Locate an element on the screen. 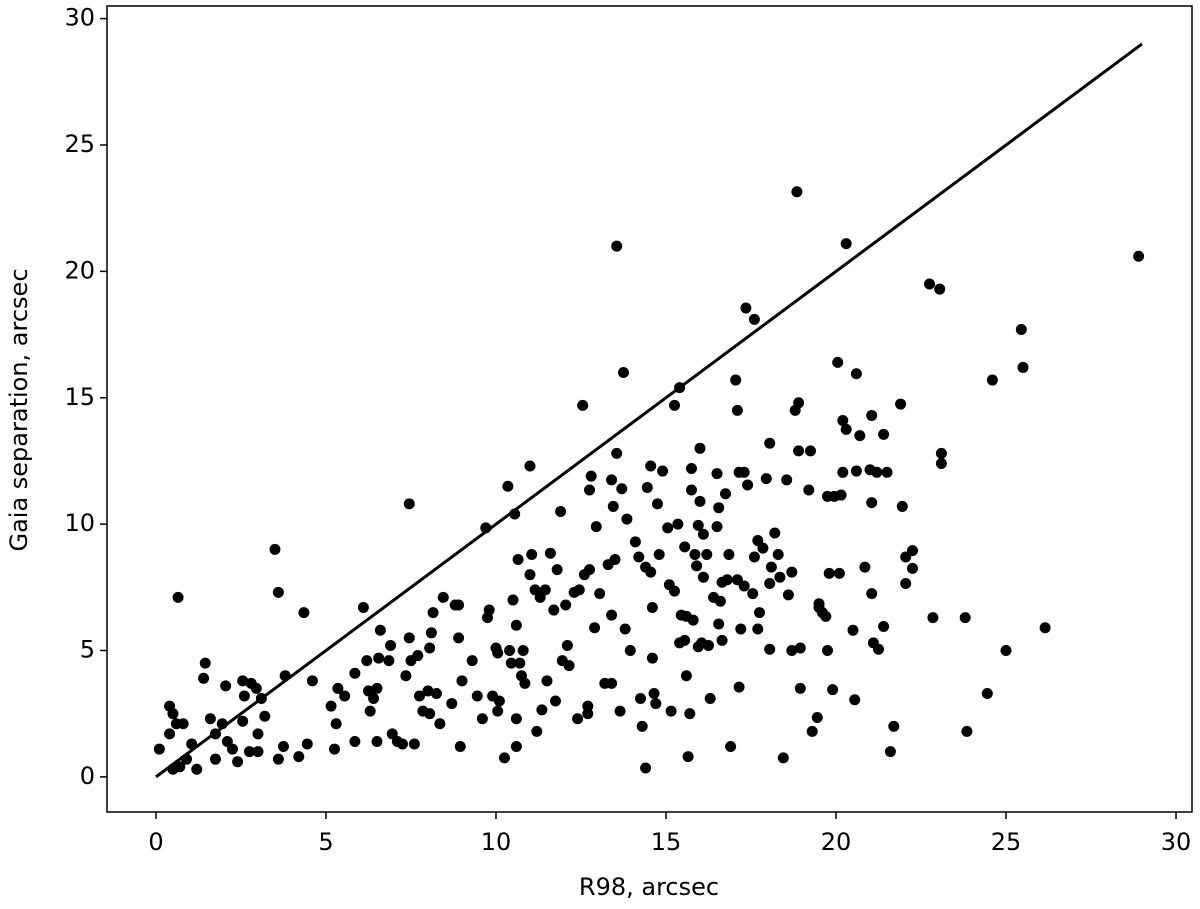  x-tick-label: 15 is located at coordinates (666, 842).